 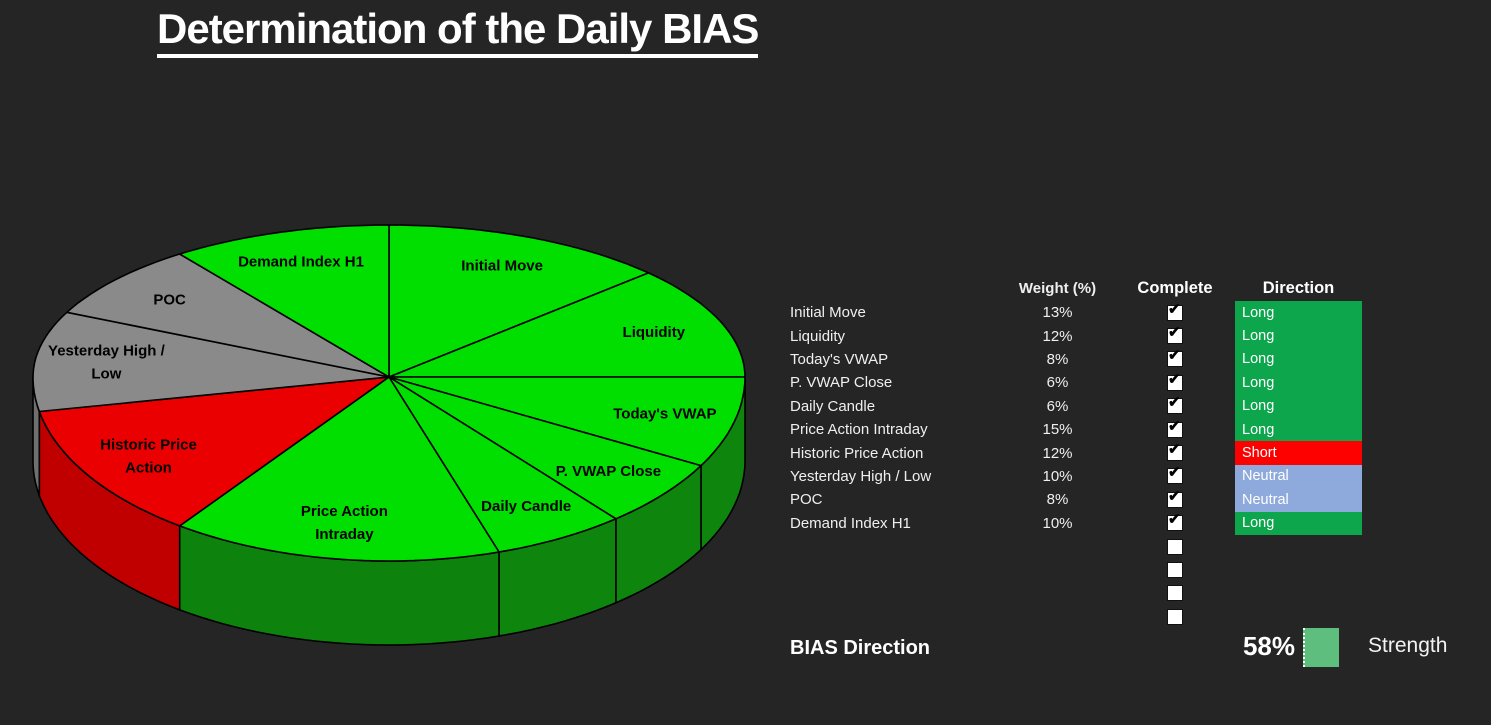 I want to click on pie-slice-poc, so click(x=228, y=315).